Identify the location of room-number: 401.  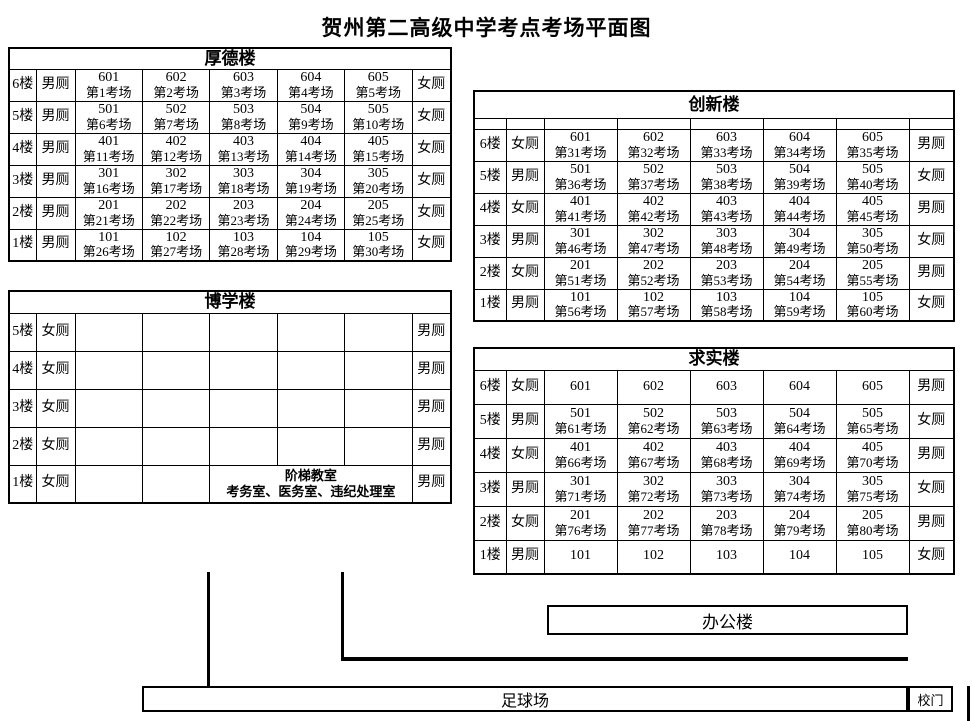
(580, 447).